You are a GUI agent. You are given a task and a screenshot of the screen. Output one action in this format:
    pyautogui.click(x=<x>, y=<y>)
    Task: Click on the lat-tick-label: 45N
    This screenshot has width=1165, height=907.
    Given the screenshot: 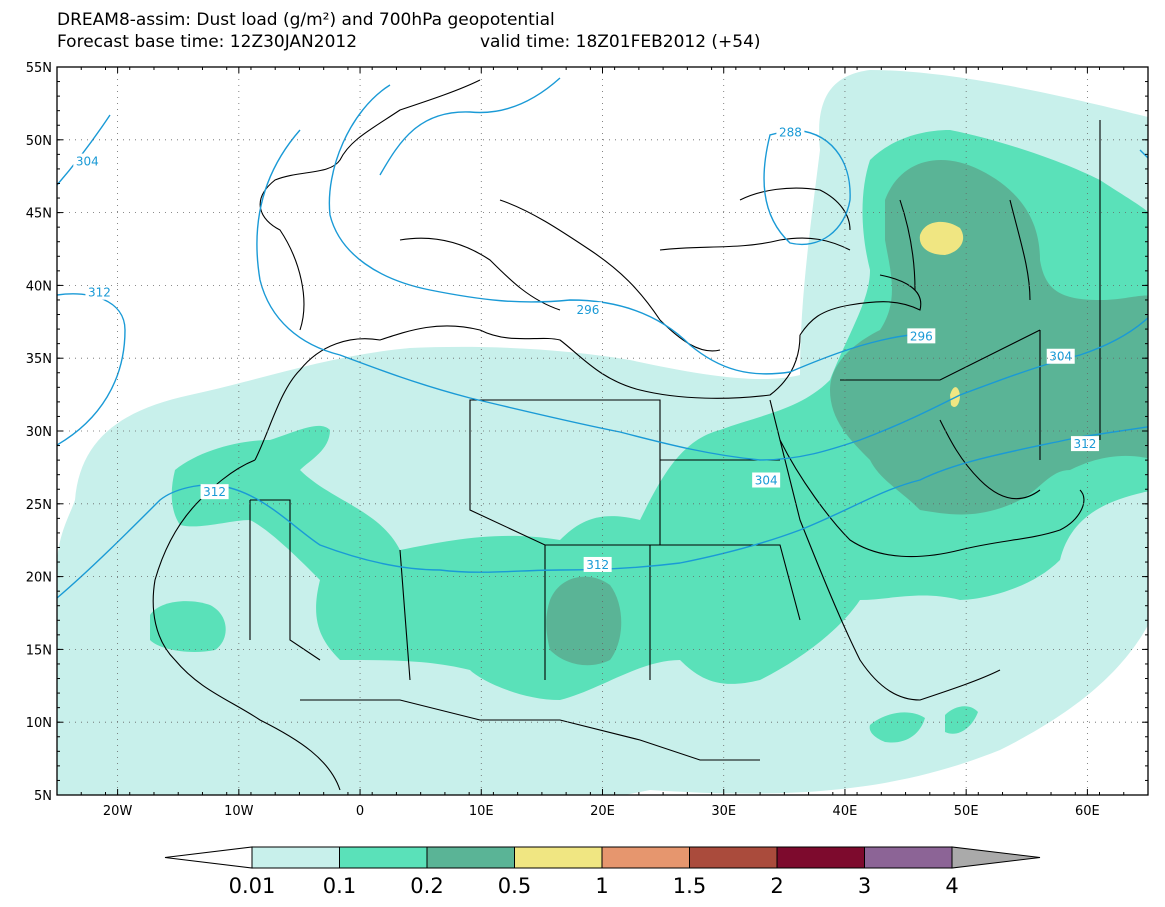 What is the action you would take?
    pyautogui.click(x=39, y=214)
    